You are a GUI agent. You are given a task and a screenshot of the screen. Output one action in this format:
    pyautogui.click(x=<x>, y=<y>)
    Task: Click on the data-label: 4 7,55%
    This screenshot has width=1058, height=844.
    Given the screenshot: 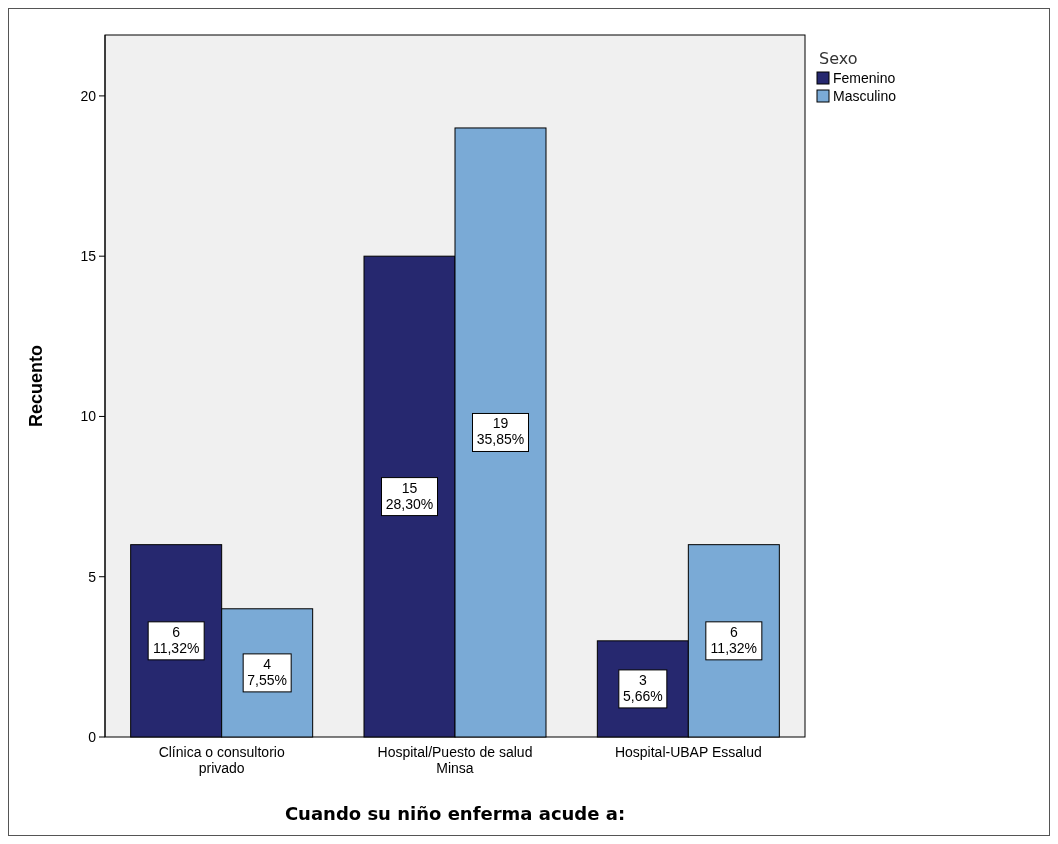 What is the action you would take?
    pyautogui.click(x=267, y=671)
    